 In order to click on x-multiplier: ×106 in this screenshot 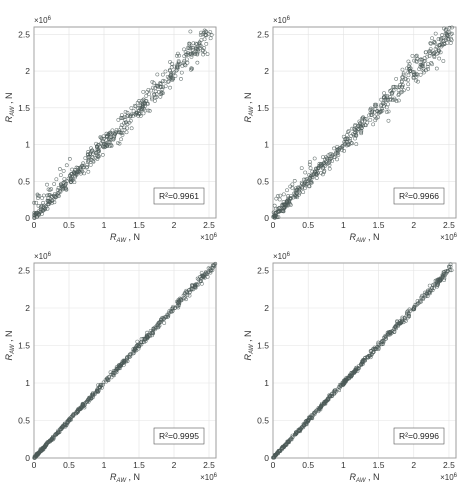, I will do `click(209, 477)`.